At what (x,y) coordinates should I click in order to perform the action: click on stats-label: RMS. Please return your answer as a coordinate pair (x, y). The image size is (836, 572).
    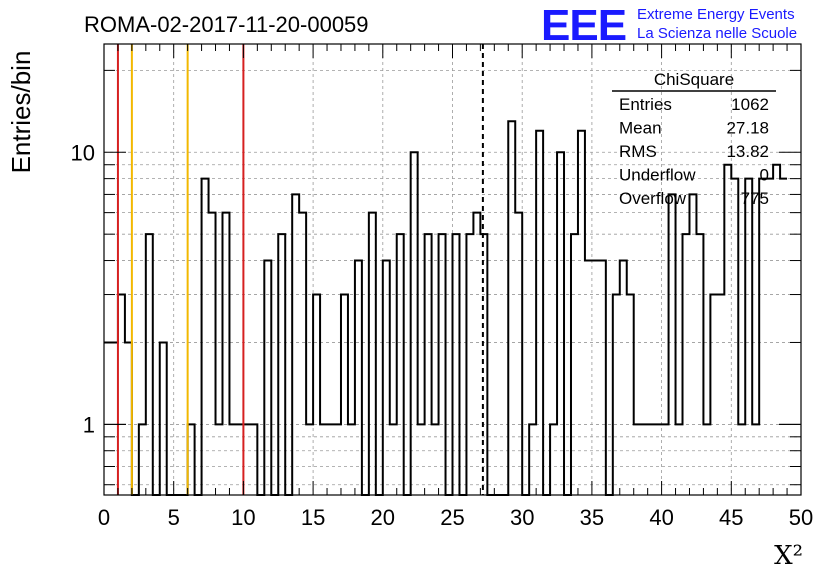
    Looking at the image, I should click on (638, 151).